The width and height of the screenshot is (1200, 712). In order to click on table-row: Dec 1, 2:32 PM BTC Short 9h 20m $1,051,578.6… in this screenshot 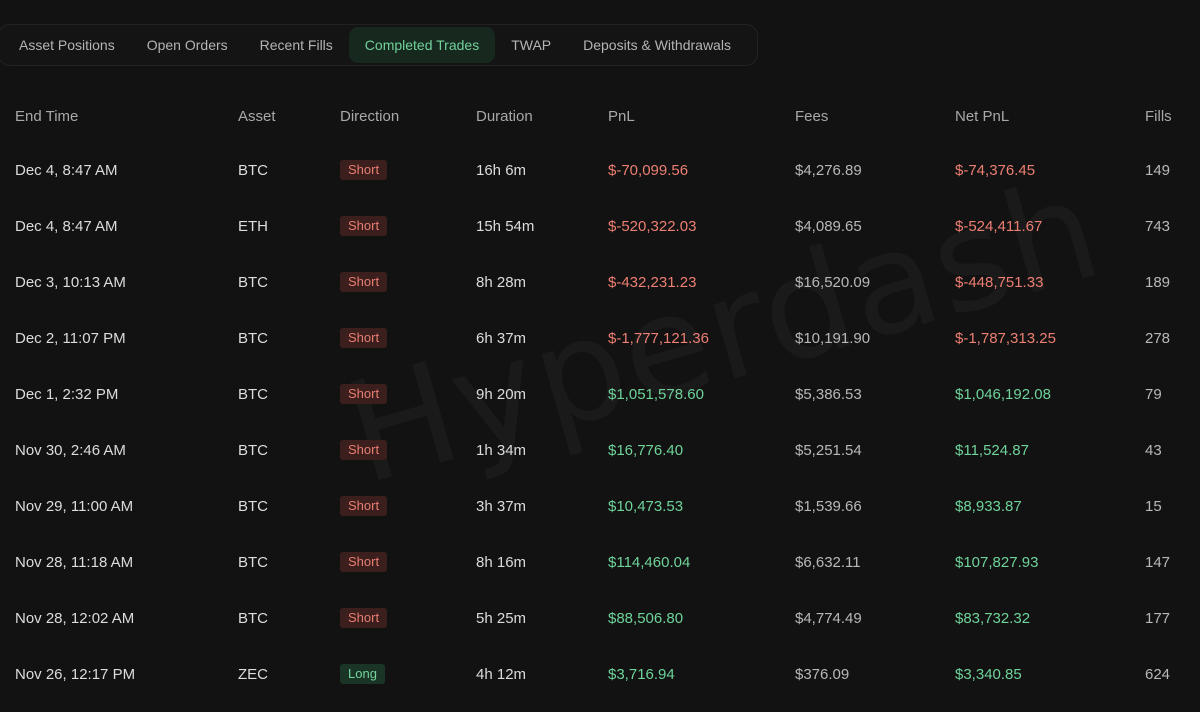, I will do `click(600, 394)`.